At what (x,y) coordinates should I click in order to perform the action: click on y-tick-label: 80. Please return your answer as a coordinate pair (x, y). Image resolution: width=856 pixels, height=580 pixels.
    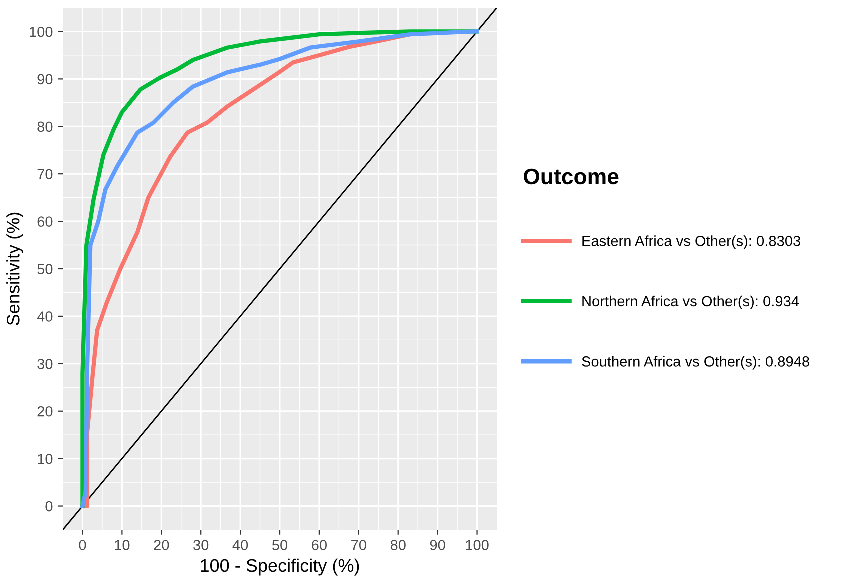
    Looking at the image, I should click on (45, 127).